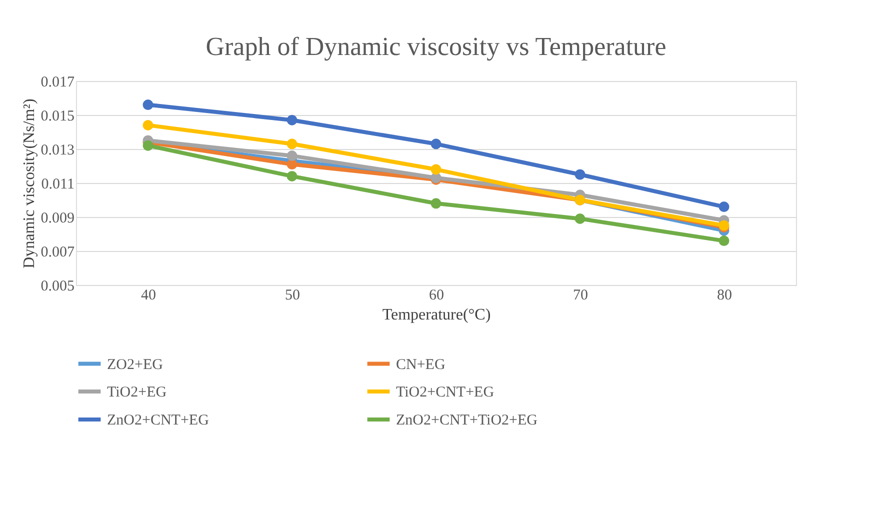 The width and height of the screenshot is (876, 508). Describe the element at coordinates (137, 392) in the screenshot. I see `legend-label: TiO2+EG` at that location.